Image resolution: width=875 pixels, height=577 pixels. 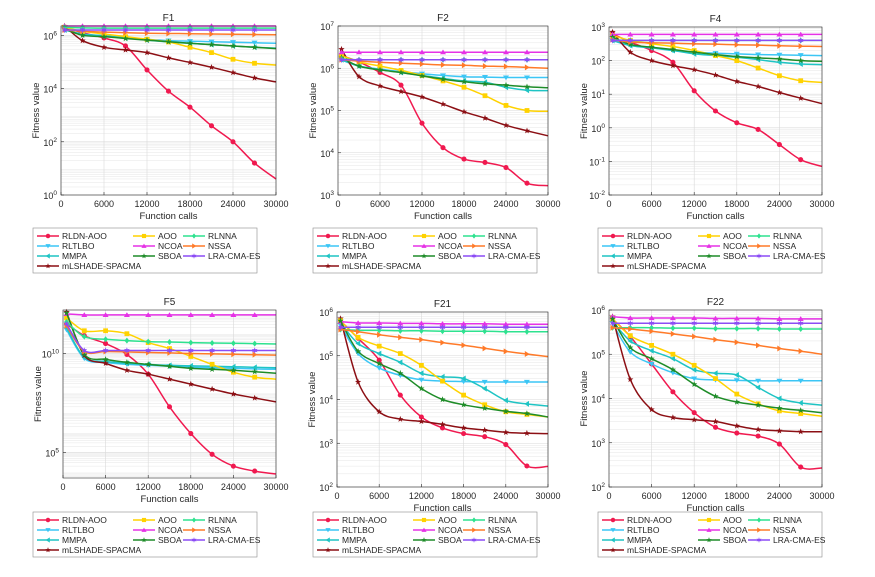 I want to click on legend-label: RLTLBO, so click(x=643, y=246).